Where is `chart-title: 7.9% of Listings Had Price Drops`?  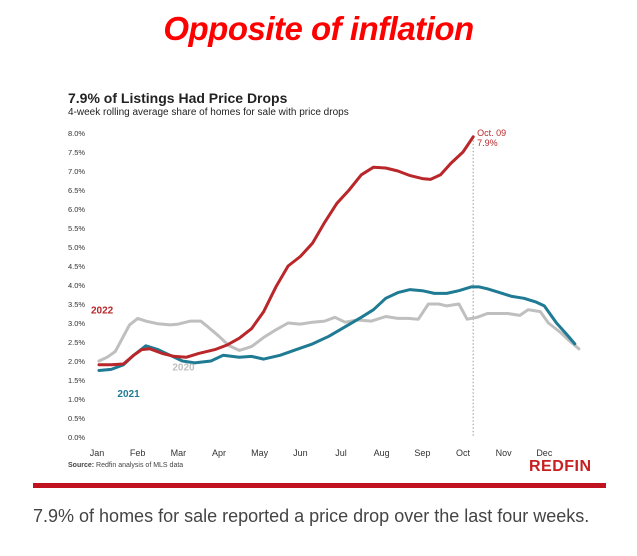
chart-title: 7.9% of Listings Had Price Drops is located at coordinates (178, 98).